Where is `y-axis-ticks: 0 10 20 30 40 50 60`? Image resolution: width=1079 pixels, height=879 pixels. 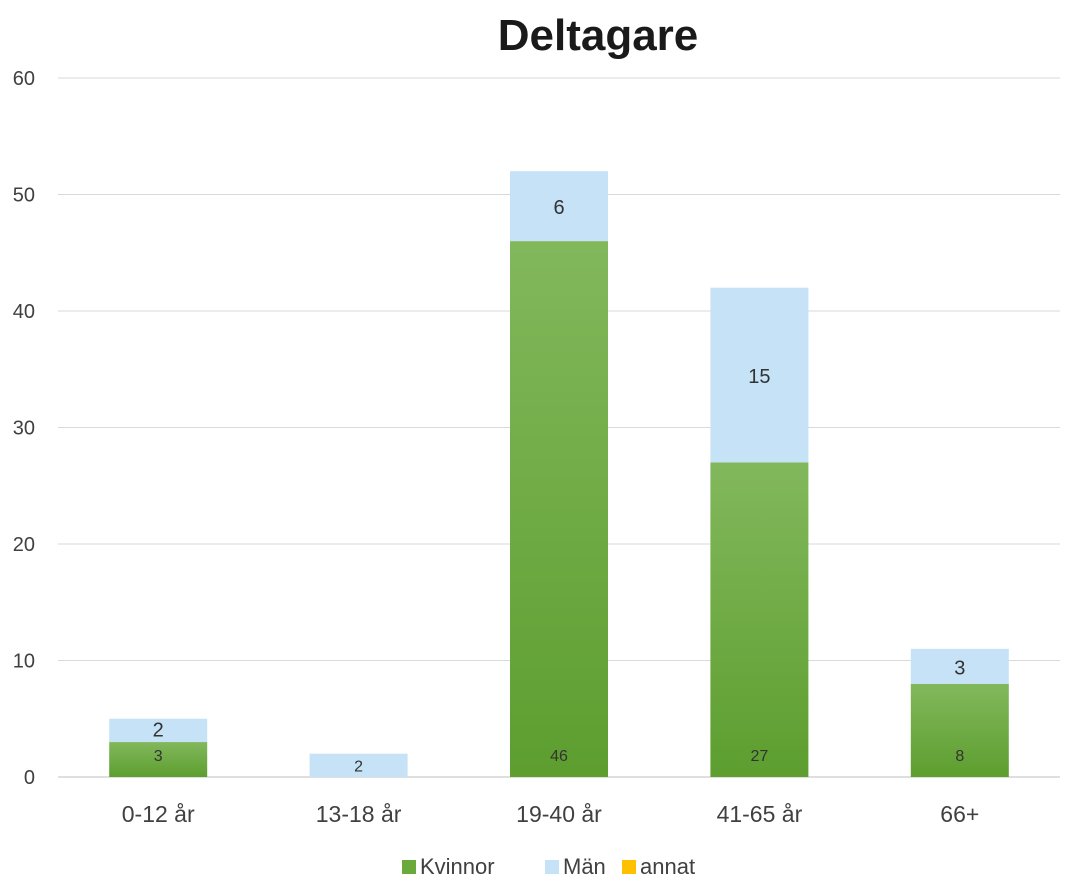
y-axis-ticks: 0 10 20 30 40 50 60 is located at coordinates (24, 428).